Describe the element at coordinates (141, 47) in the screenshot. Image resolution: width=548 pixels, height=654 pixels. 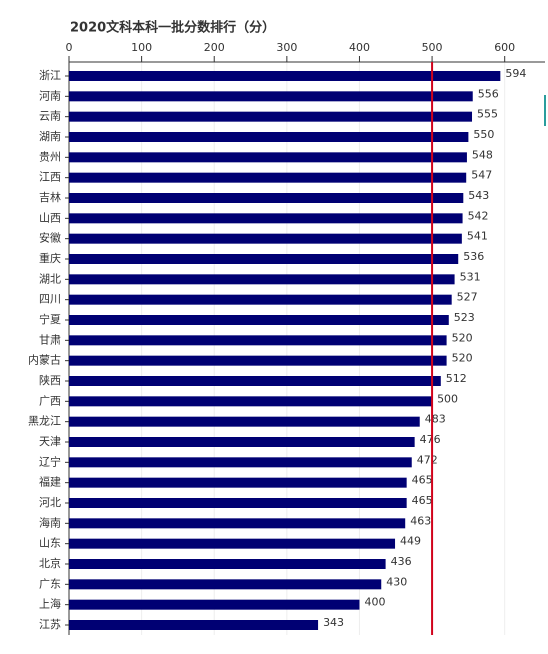
I see `x-tick-label: 100` at that location.